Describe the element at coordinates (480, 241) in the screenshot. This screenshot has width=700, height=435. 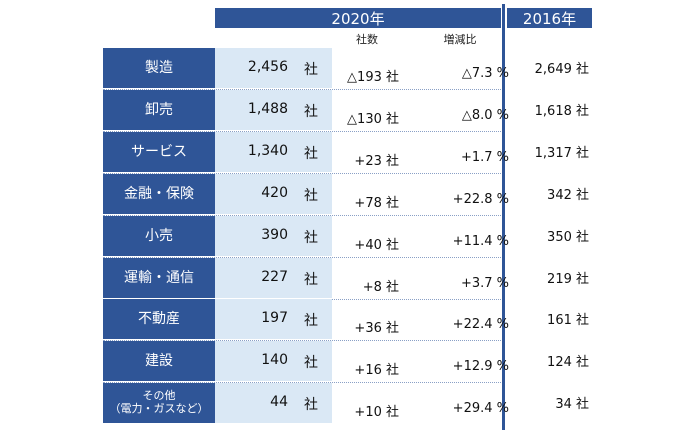
I see `diff-rate: +11.4 %` at that location.